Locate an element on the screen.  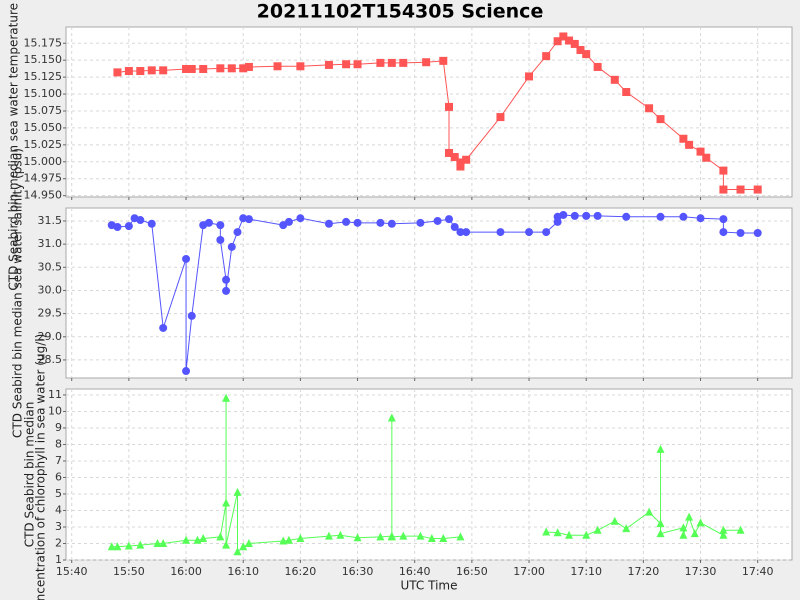
x-axis-label: UTC Time is located at coordinates (429, 586).